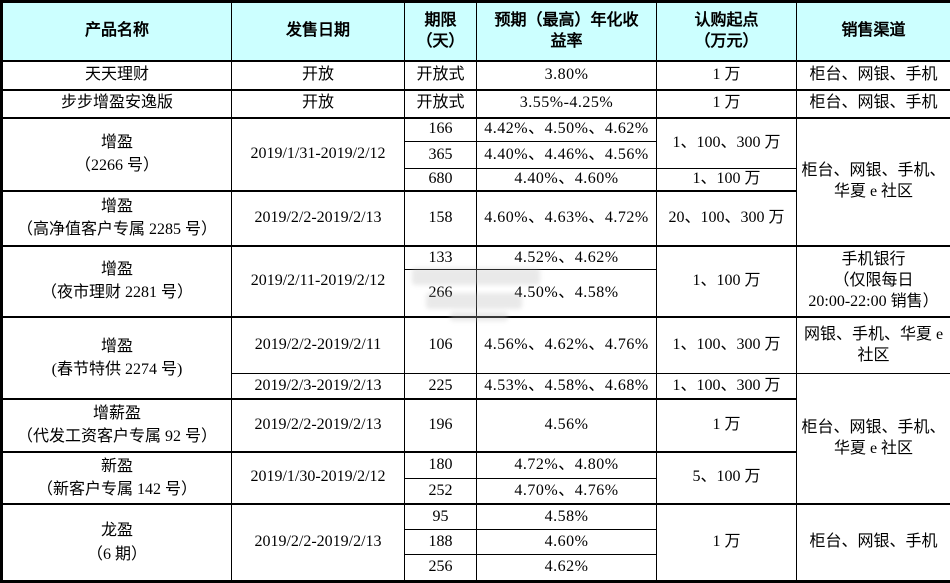  What do you see at coordinates (440, 20) in the screenshot?
I see `col-header-term-line1: 期限` at bounding box center [440, 20].